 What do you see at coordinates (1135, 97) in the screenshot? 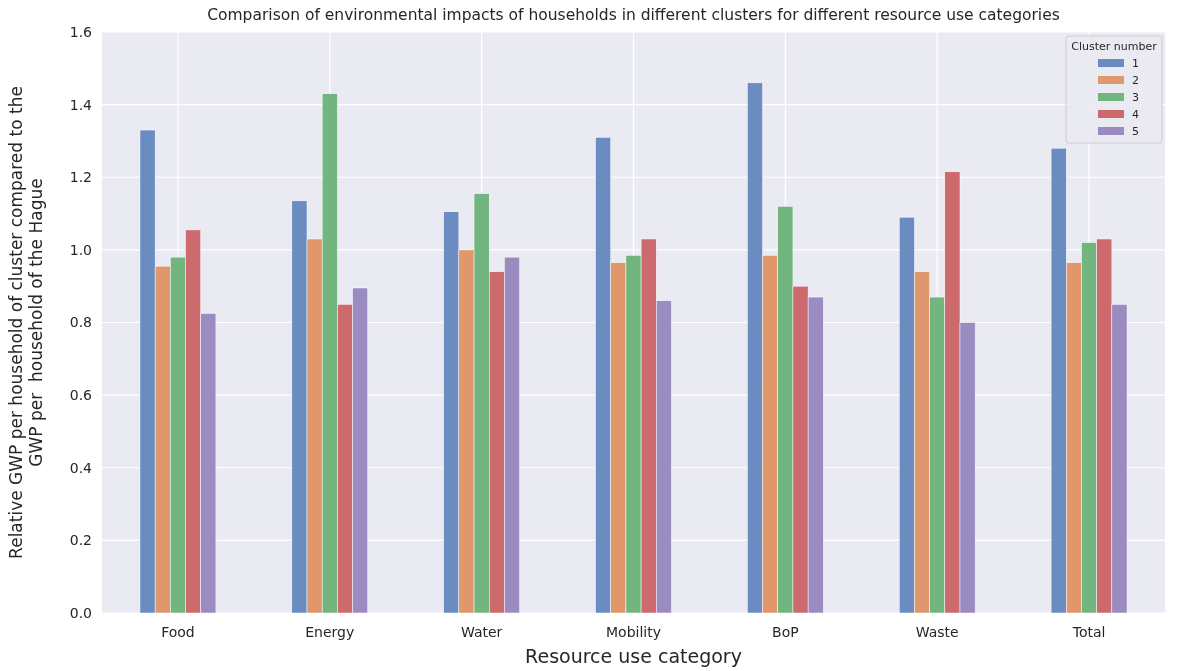
I see `legend-label: 3` at bounding box center [1135, 97].